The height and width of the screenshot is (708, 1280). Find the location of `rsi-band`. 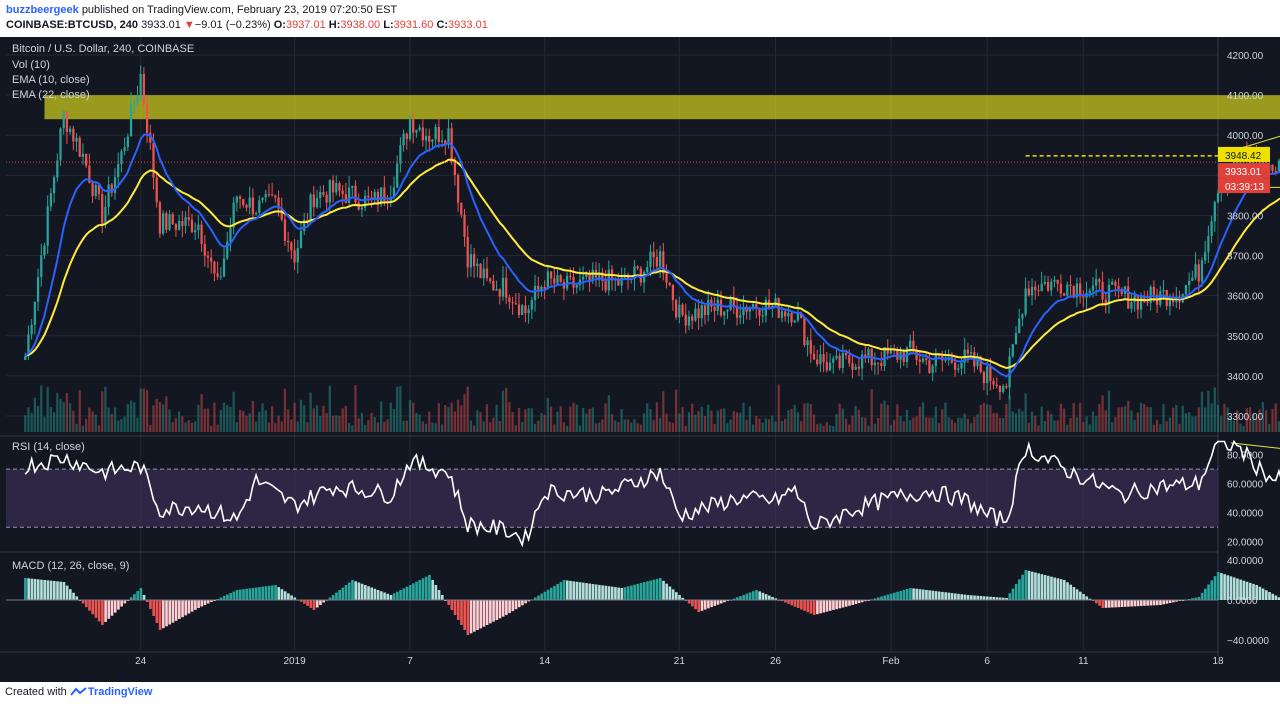

rsi-band is located at coordinates (612, 498).